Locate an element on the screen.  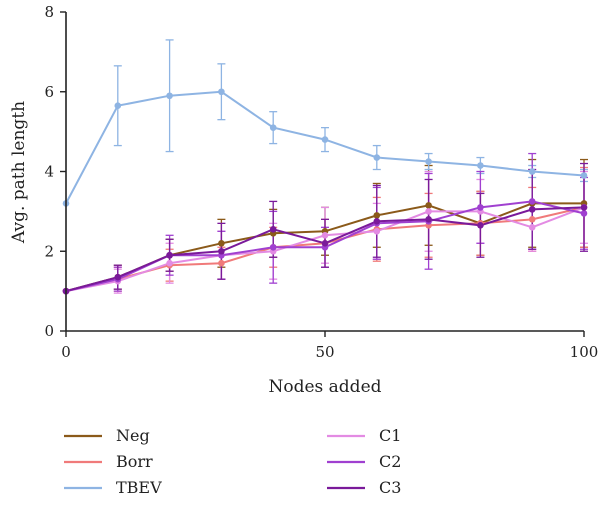
y-tick-label: 6 is located at coordinates (49, 92).